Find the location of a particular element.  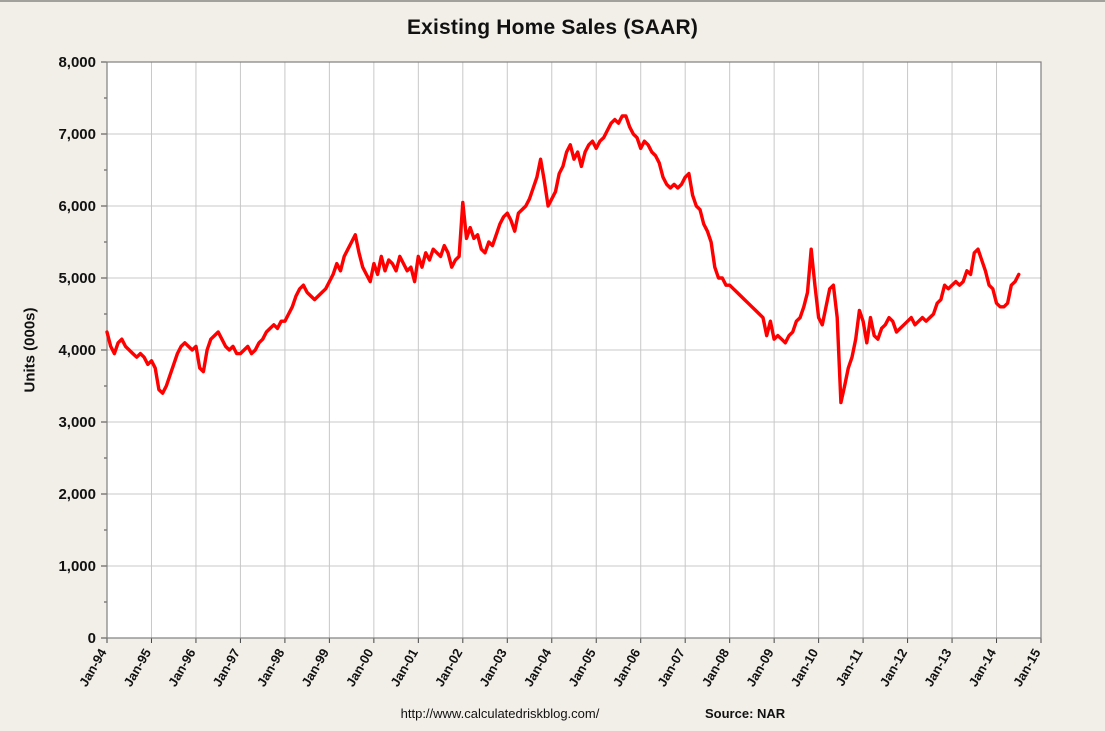

x-tick-label: Jan-99 is located at coordinates (315, 667).